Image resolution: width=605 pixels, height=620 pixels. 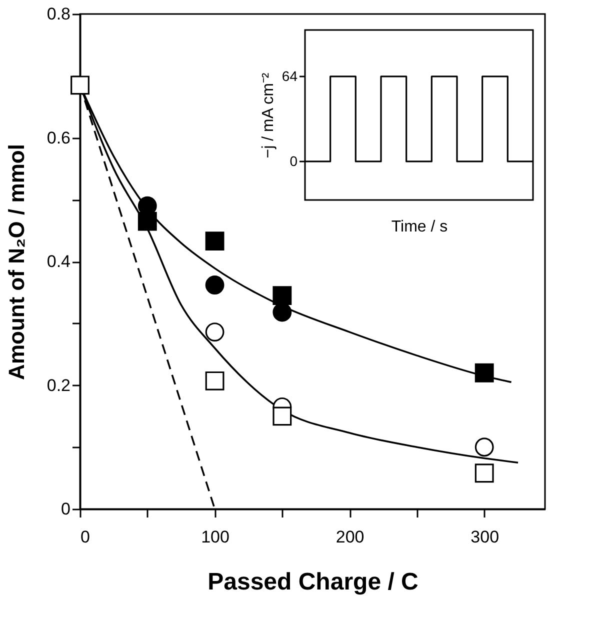 What do you see at coordinates (419, 227) in the screenshot?
I see `x-axis-title: Time / s` at bounding box center [419, 227].